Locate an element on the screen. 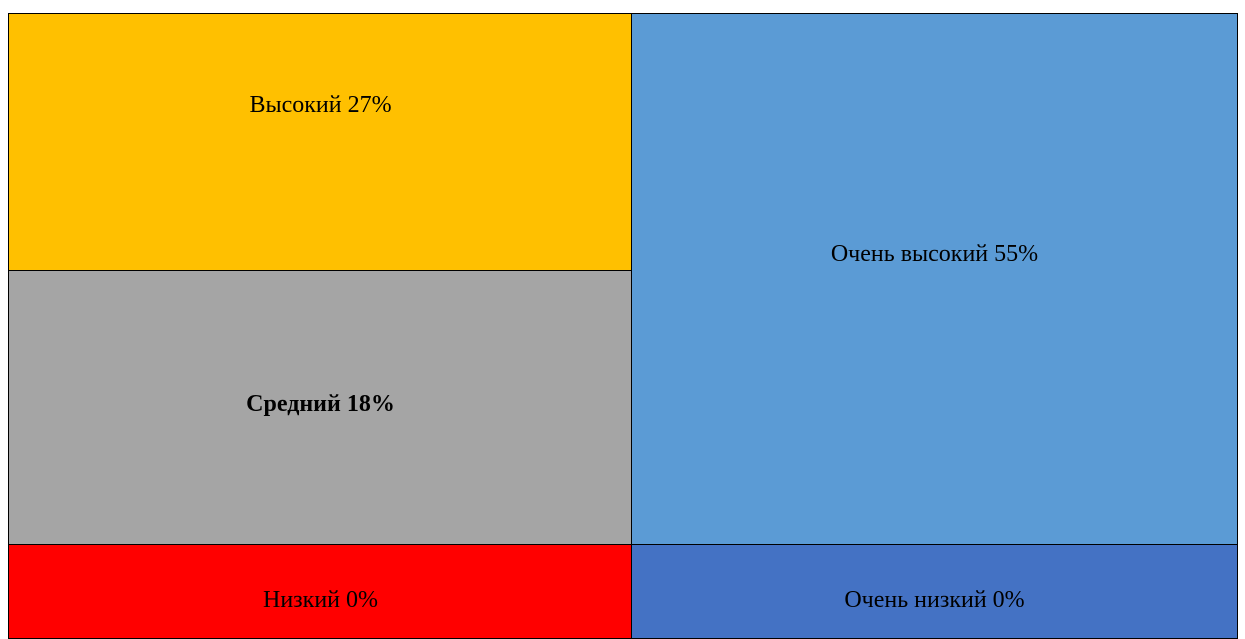  cell-label: Очень низкий 0% is located at coordinates (934, 600).